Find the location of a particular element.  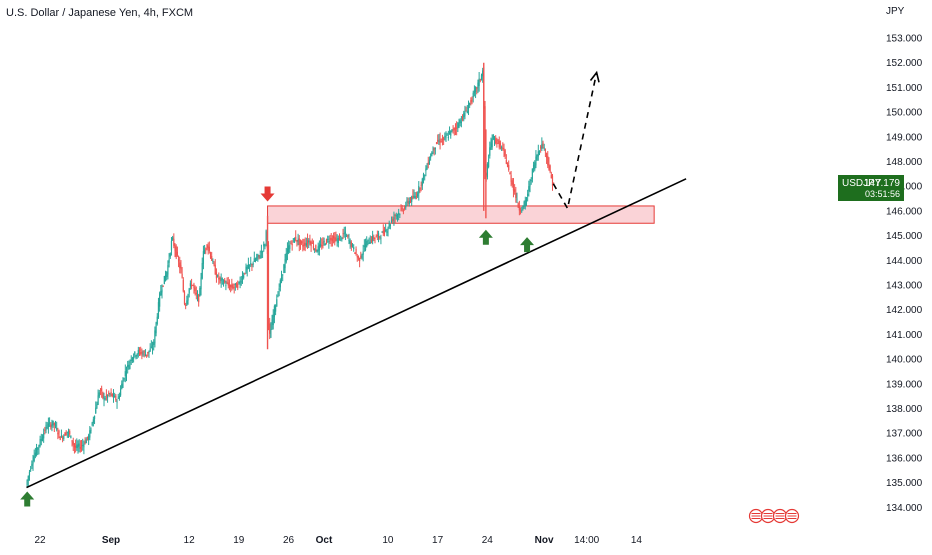

y-tick-label: 135.000 is located at coordinates (904, 483).